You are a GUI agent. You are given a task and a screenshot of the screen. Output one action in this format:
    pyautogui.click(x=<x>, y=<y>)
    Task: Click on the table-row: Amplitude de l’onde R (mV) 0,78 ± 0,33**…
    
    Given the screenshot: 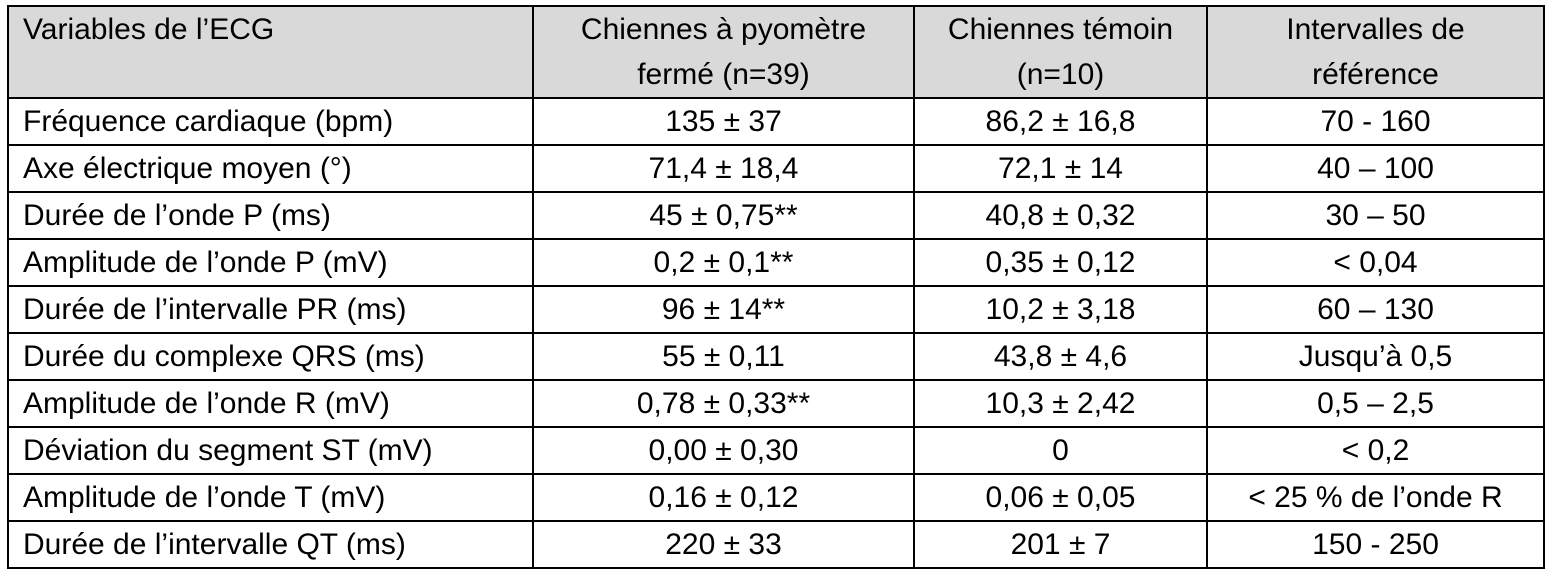 What is the action you would take?
    pyautogui.click(x=776, y=403)
    